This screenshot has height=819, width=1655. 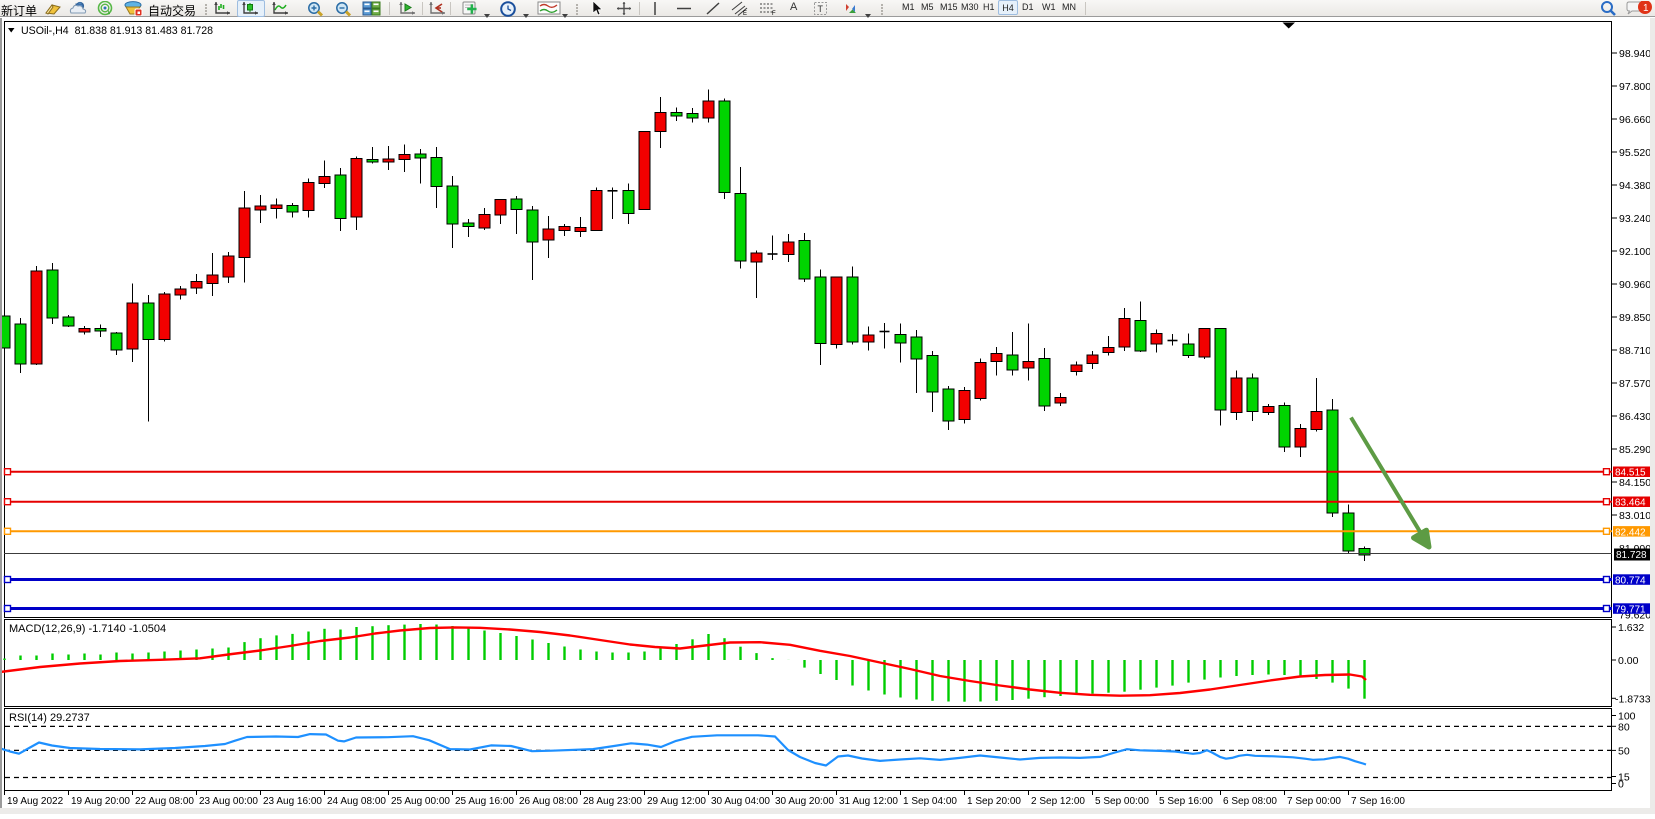 What do you see at coordinates (745, 13) in the screenshot?
I see `svg-text: E` at bounding box center [745, 13].